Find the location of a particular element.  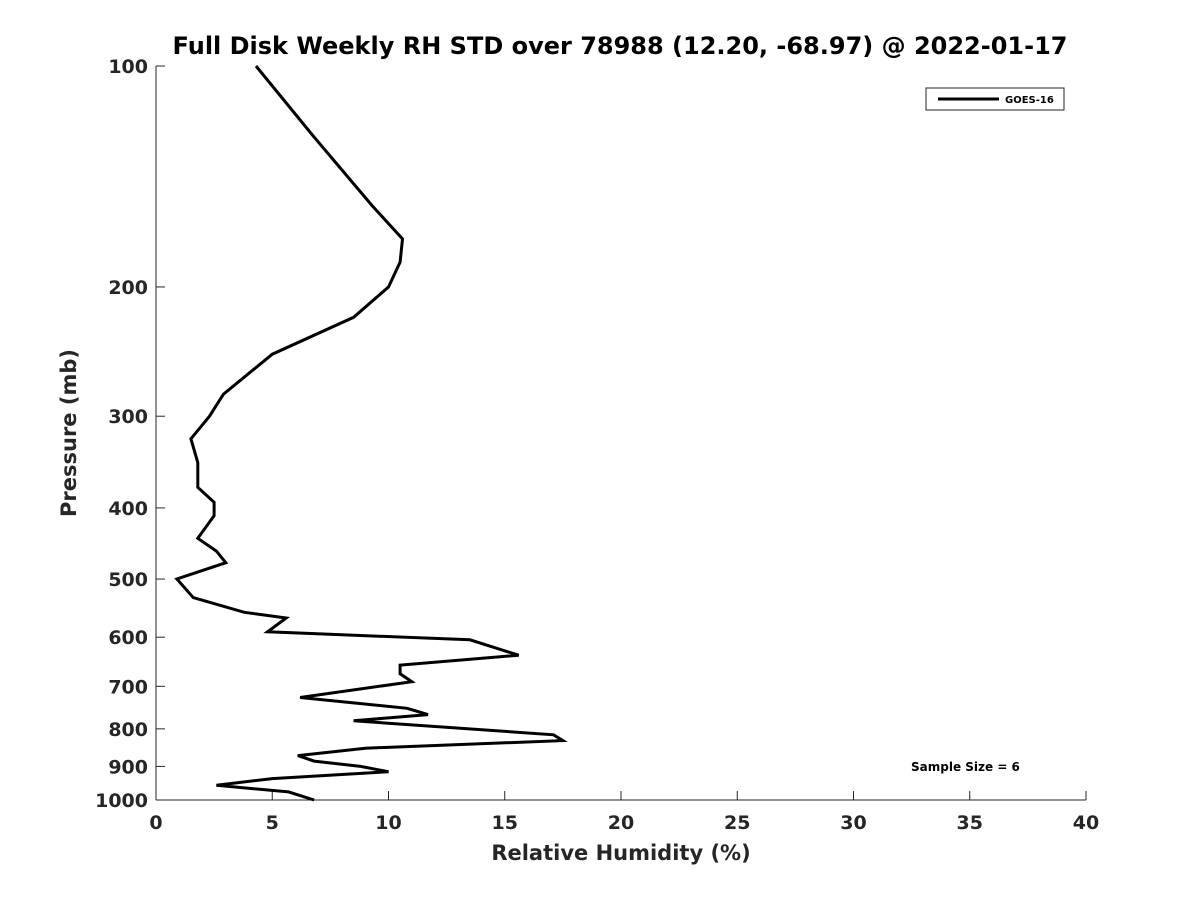

sample-size-annotation: Sample Size = 6 is located at coordinates (965, 767).